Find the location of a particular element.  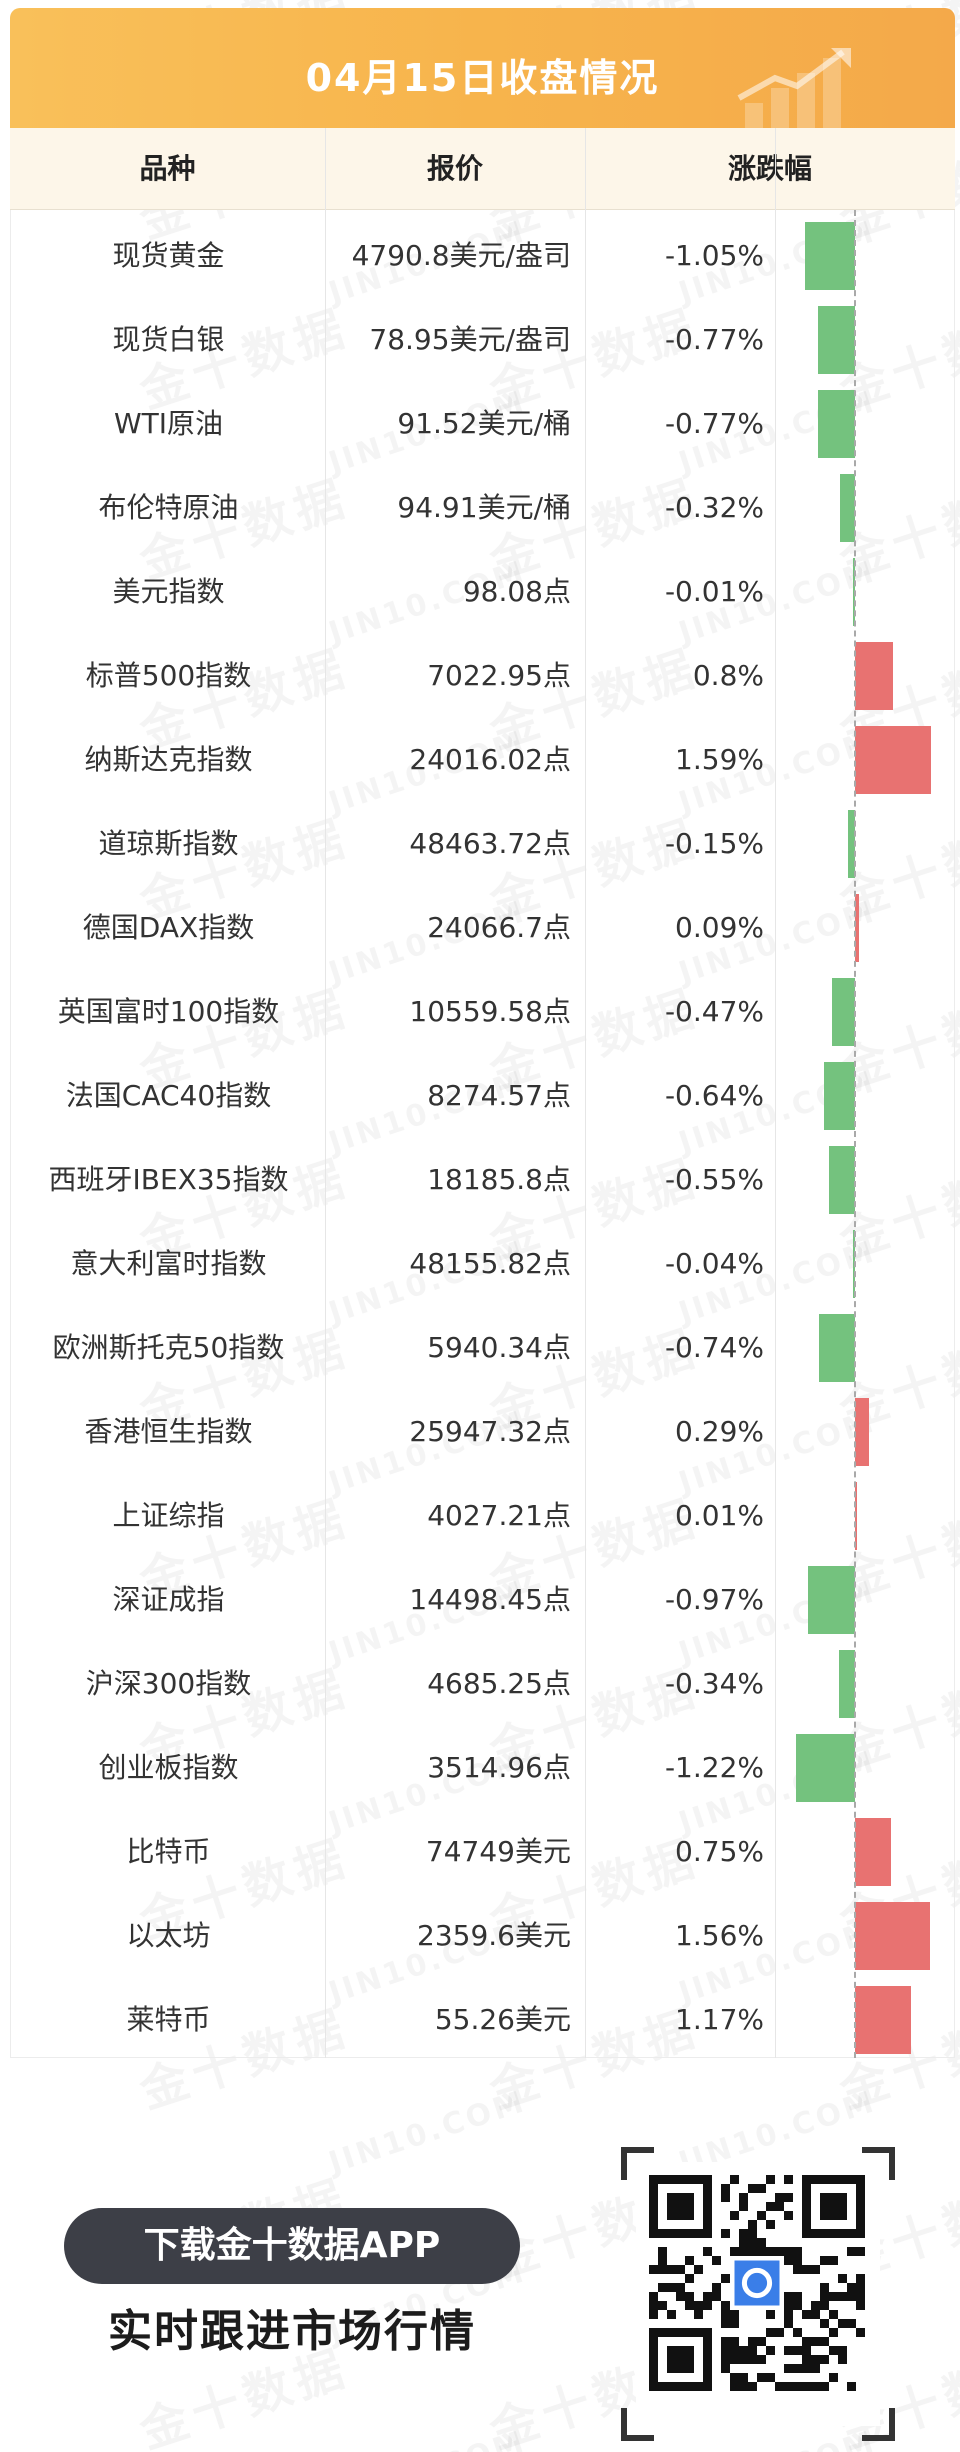

instrument-price: 98.08点 is located at coordinates (516, 591).